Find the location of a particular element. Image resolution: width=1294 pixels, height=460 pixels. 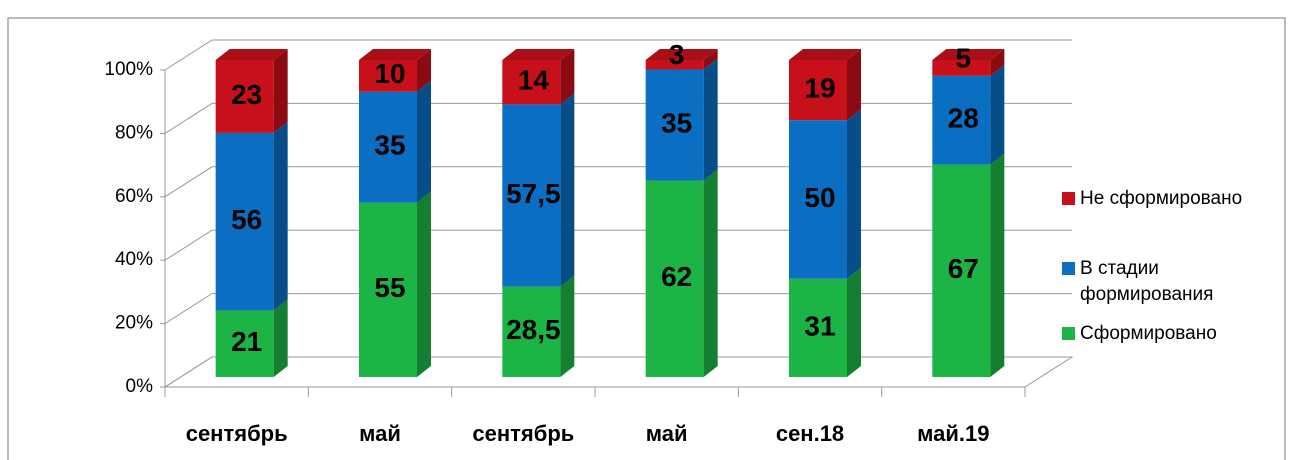

legend-item: Не сформировано is located at coordinates (1174, 199).